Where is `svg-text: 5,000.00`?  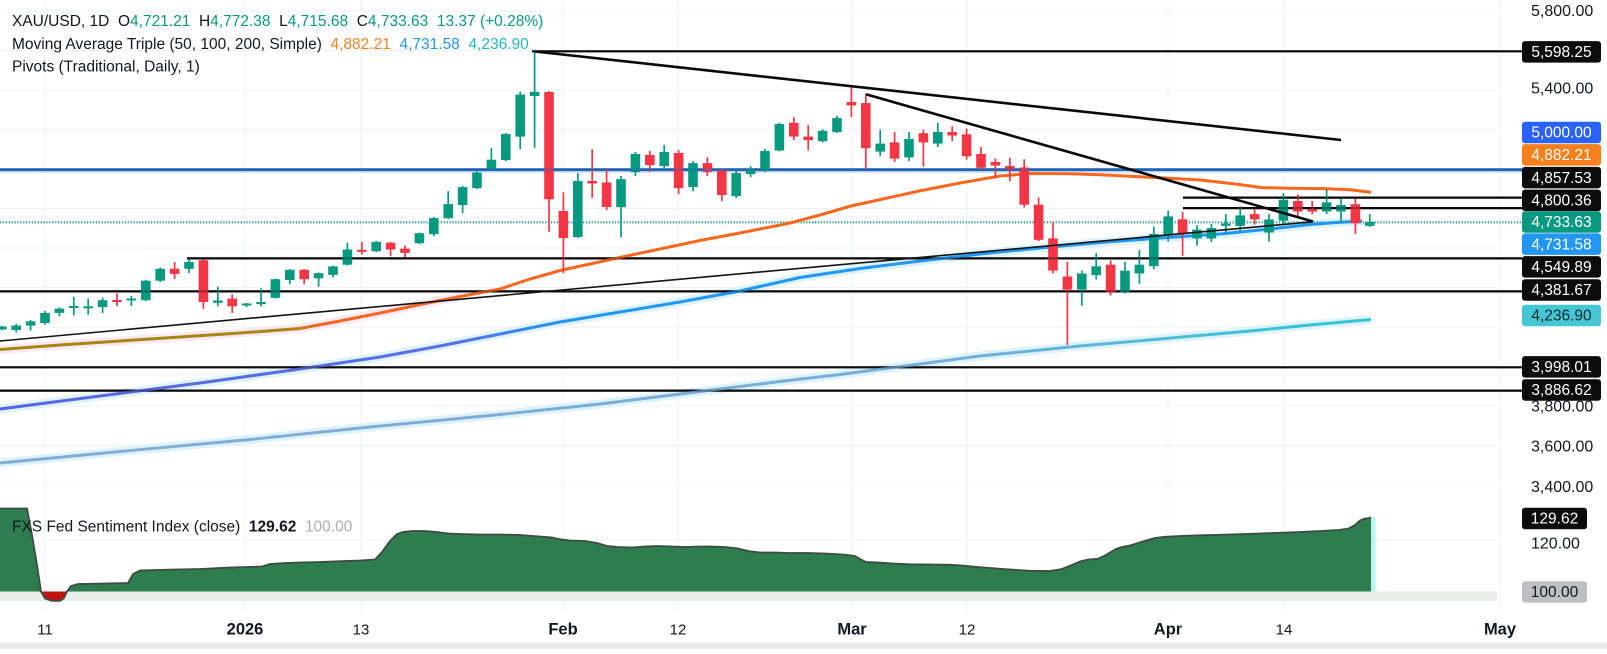
svg-text: 5,000.00 is located at coordinates (1561, 133).